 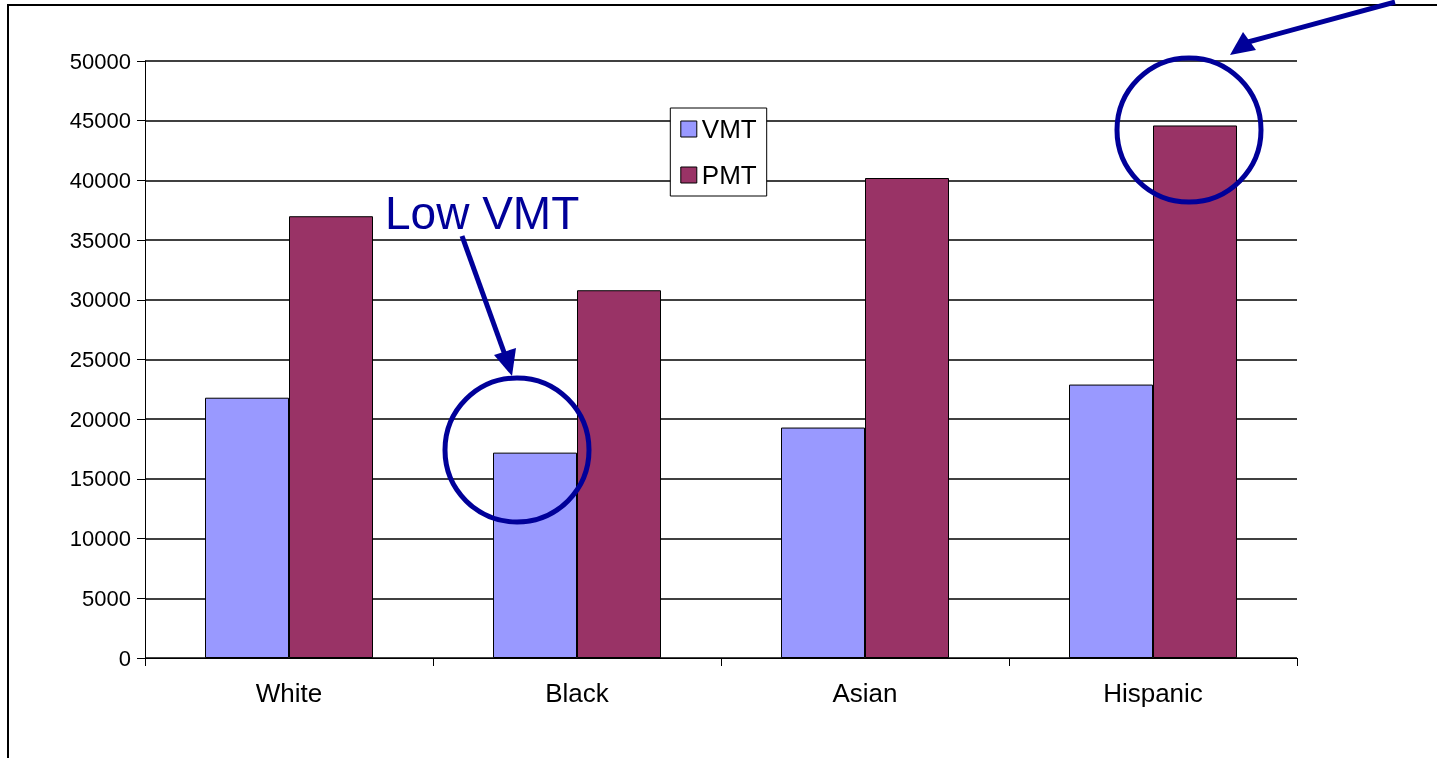 I want to click on y-tick-label: 0, so click(x=124, y=658).